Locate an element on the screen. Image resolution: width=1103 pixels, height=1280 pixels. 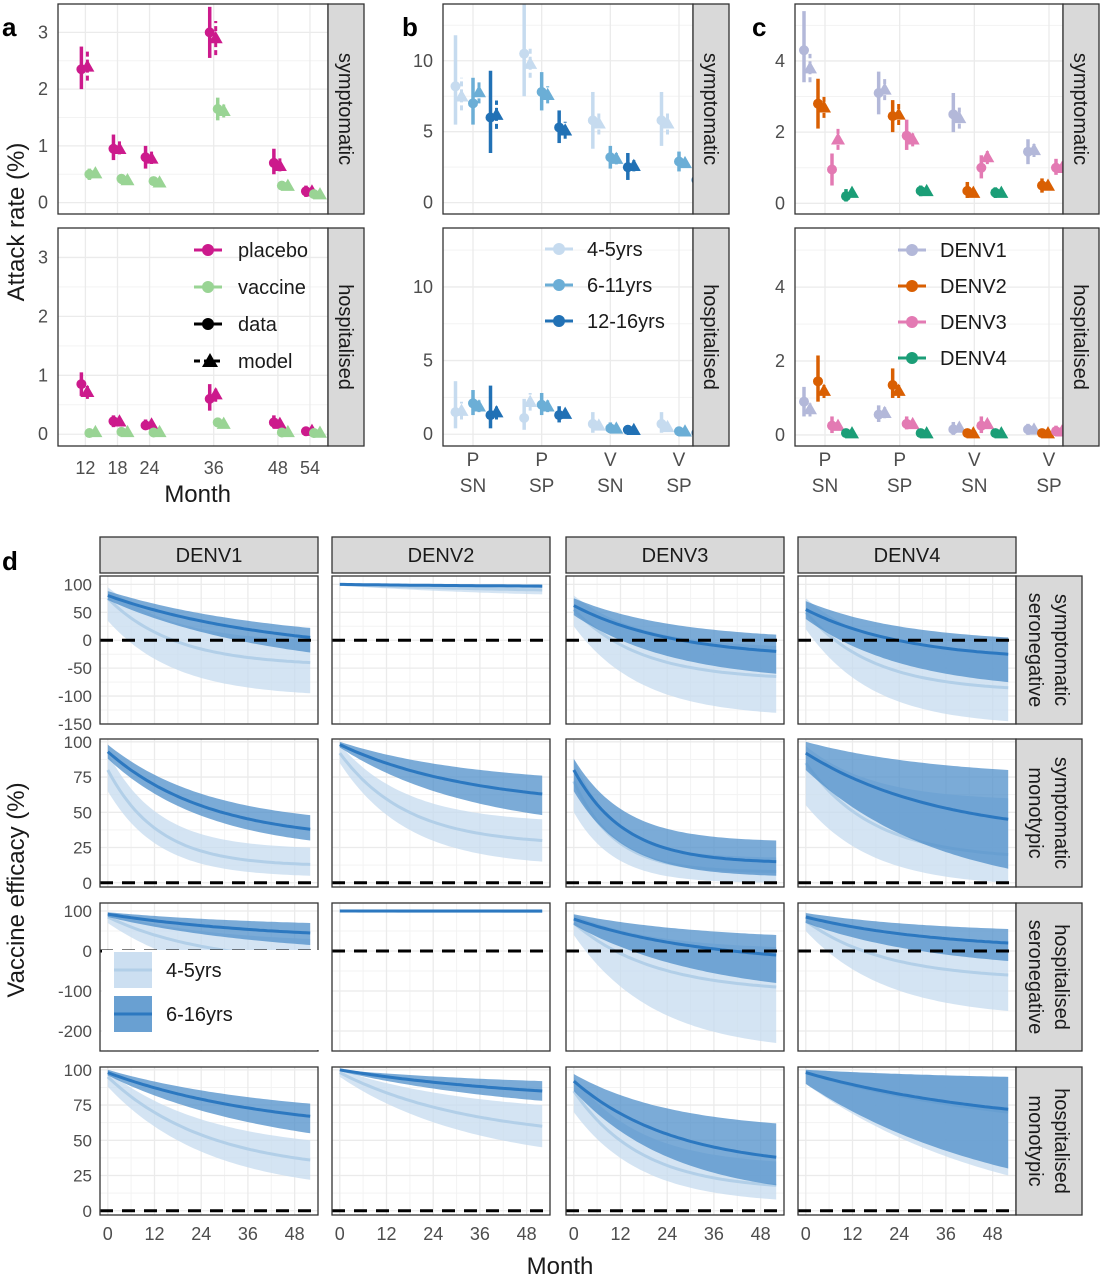
facet-label: symptomatic is located at coordinates (710, 109).